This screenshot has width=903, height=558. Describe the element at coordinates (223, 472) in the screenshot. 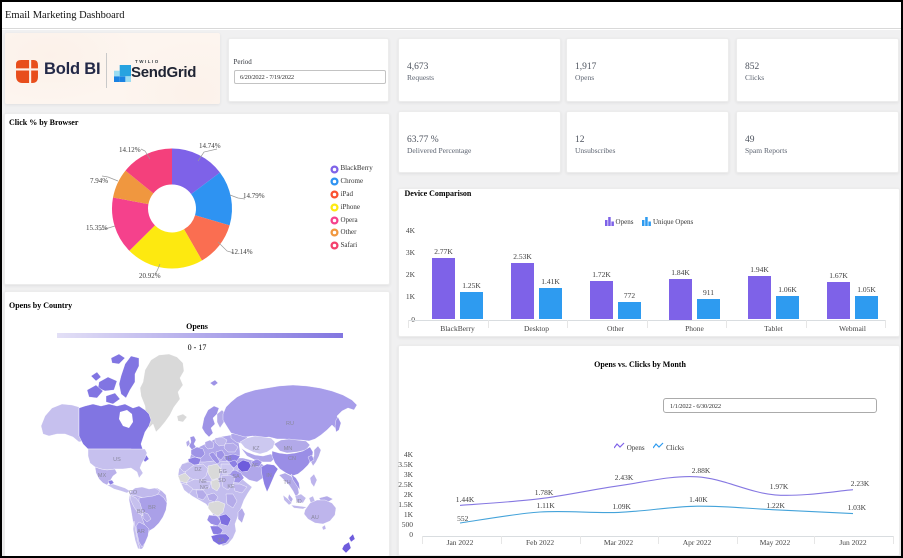

I see `svg-text: EG` at that location.